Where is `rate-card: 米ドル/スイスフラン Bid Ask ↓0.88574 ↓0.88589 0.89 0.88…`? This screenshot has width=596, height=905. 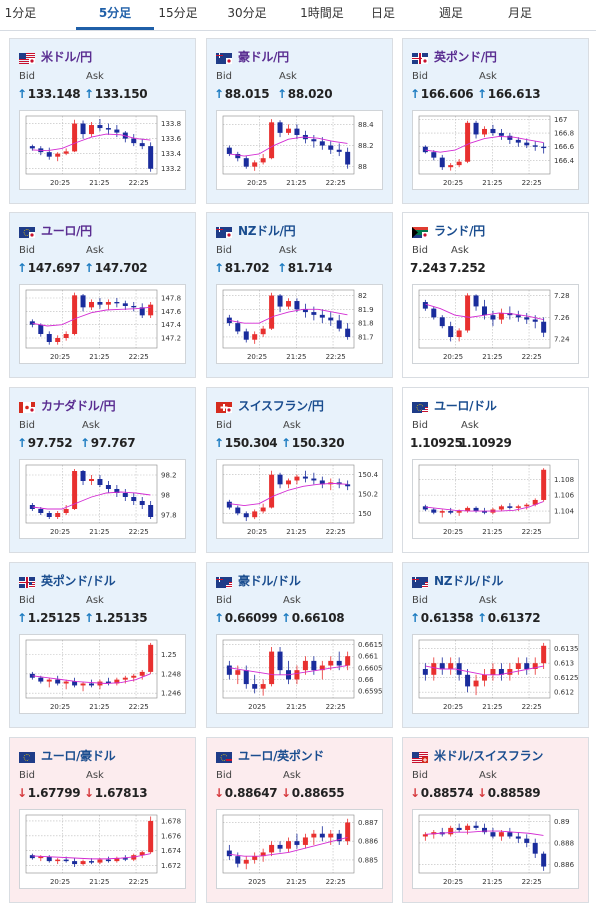 rate-card: 米ドル/スイスフラン Bid Ask ↓0.88574 ↓0.88589 0.89 0.88… is located at coordinates (495, 820).